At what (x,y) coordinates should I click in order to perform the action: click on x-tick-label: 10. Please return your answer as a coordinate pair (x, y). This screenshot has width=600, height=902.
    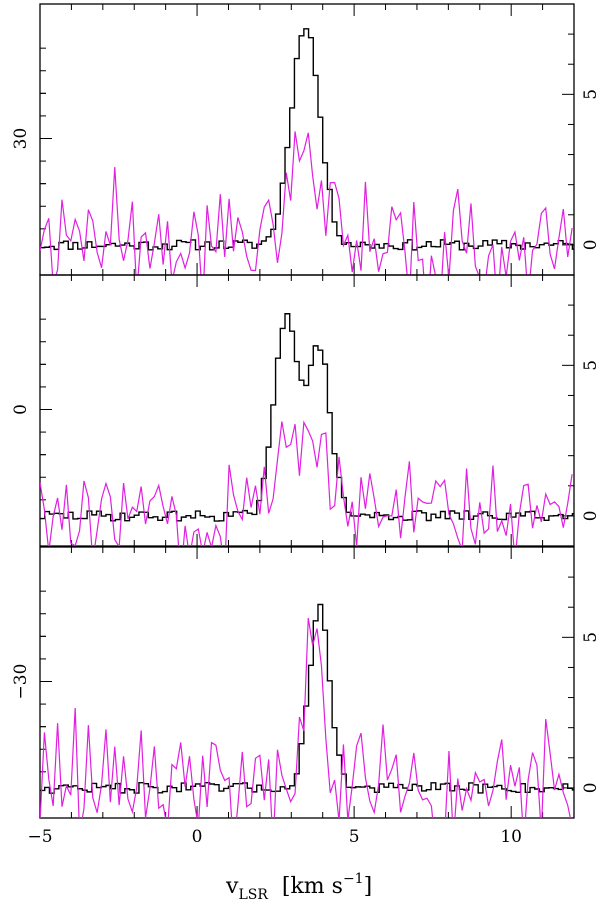
    Looking at the image, I should click on (511, 837).